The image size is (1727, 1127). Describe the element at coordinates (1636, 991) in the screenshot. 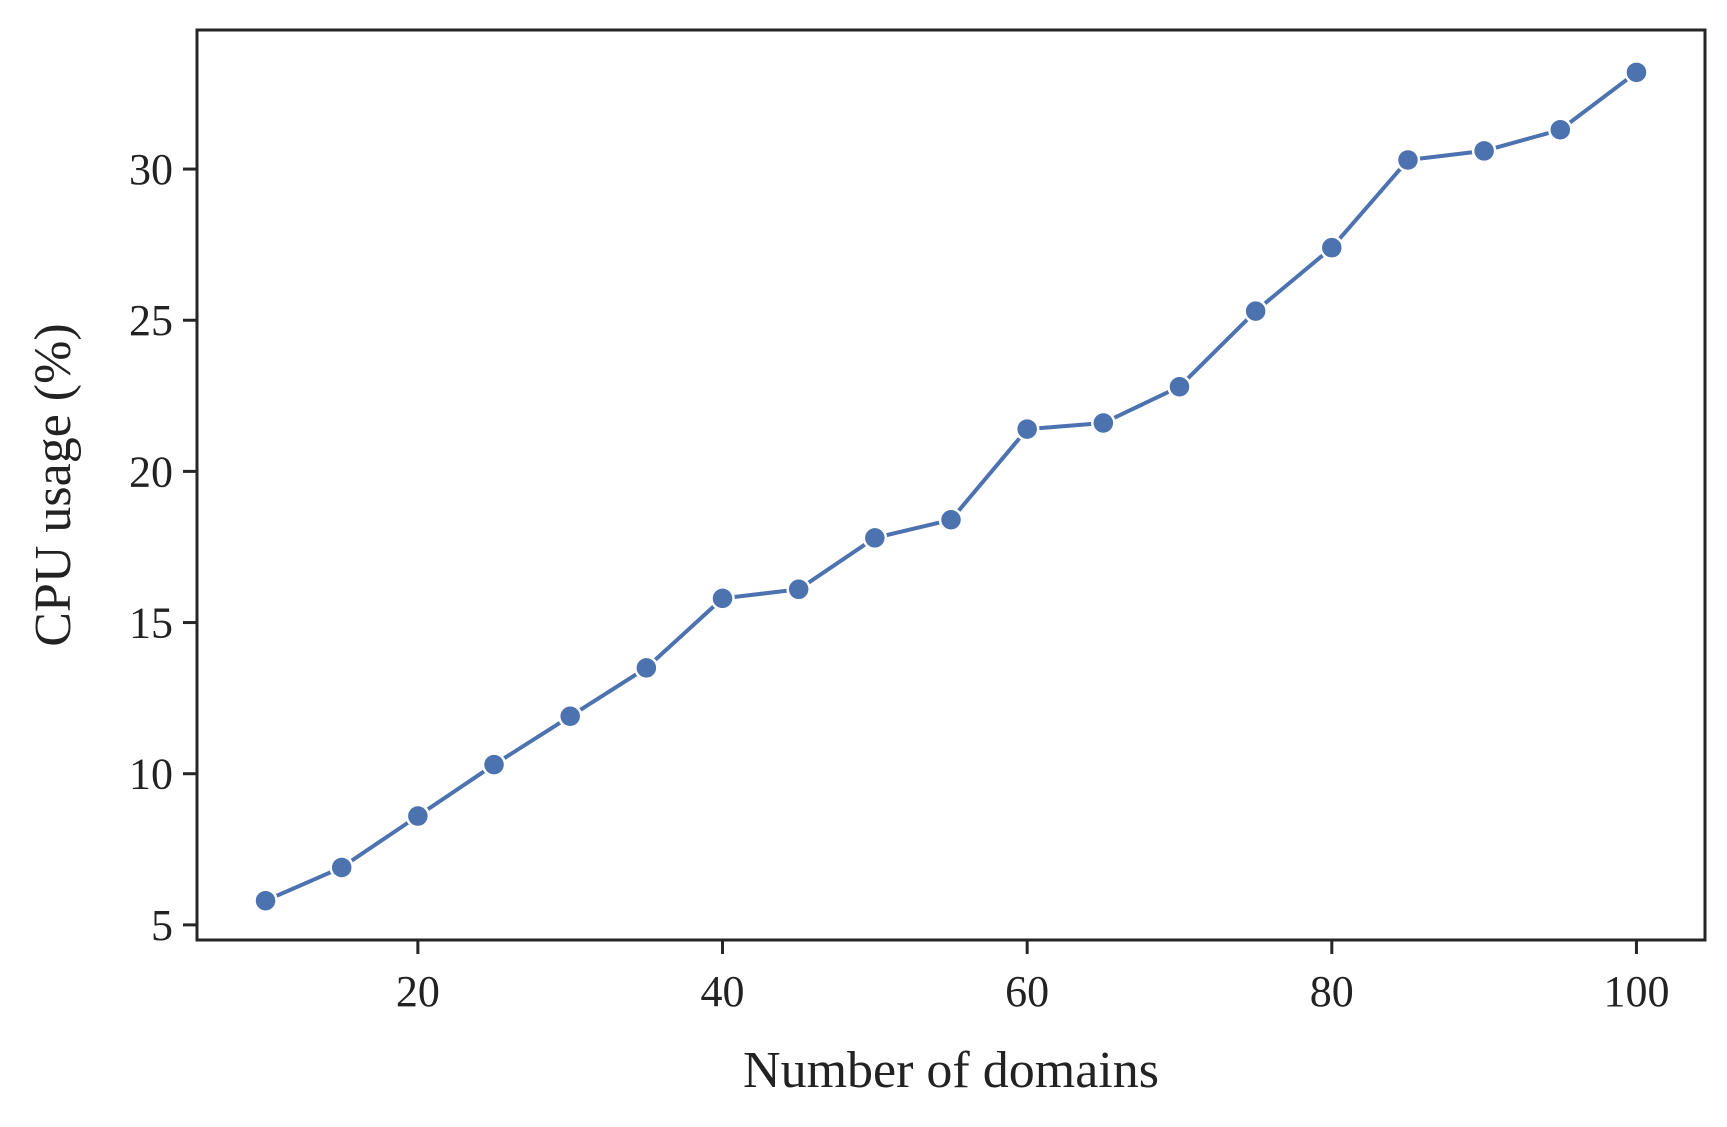

I see `x-tick-label: 100` at that location.